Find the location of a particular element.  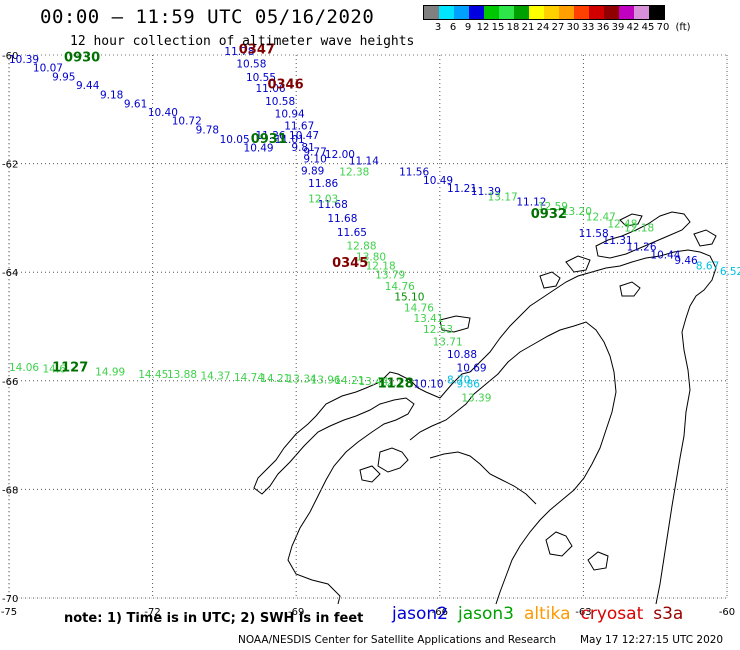

swh-observation: 13.17 is located at coordinates (503, 198).